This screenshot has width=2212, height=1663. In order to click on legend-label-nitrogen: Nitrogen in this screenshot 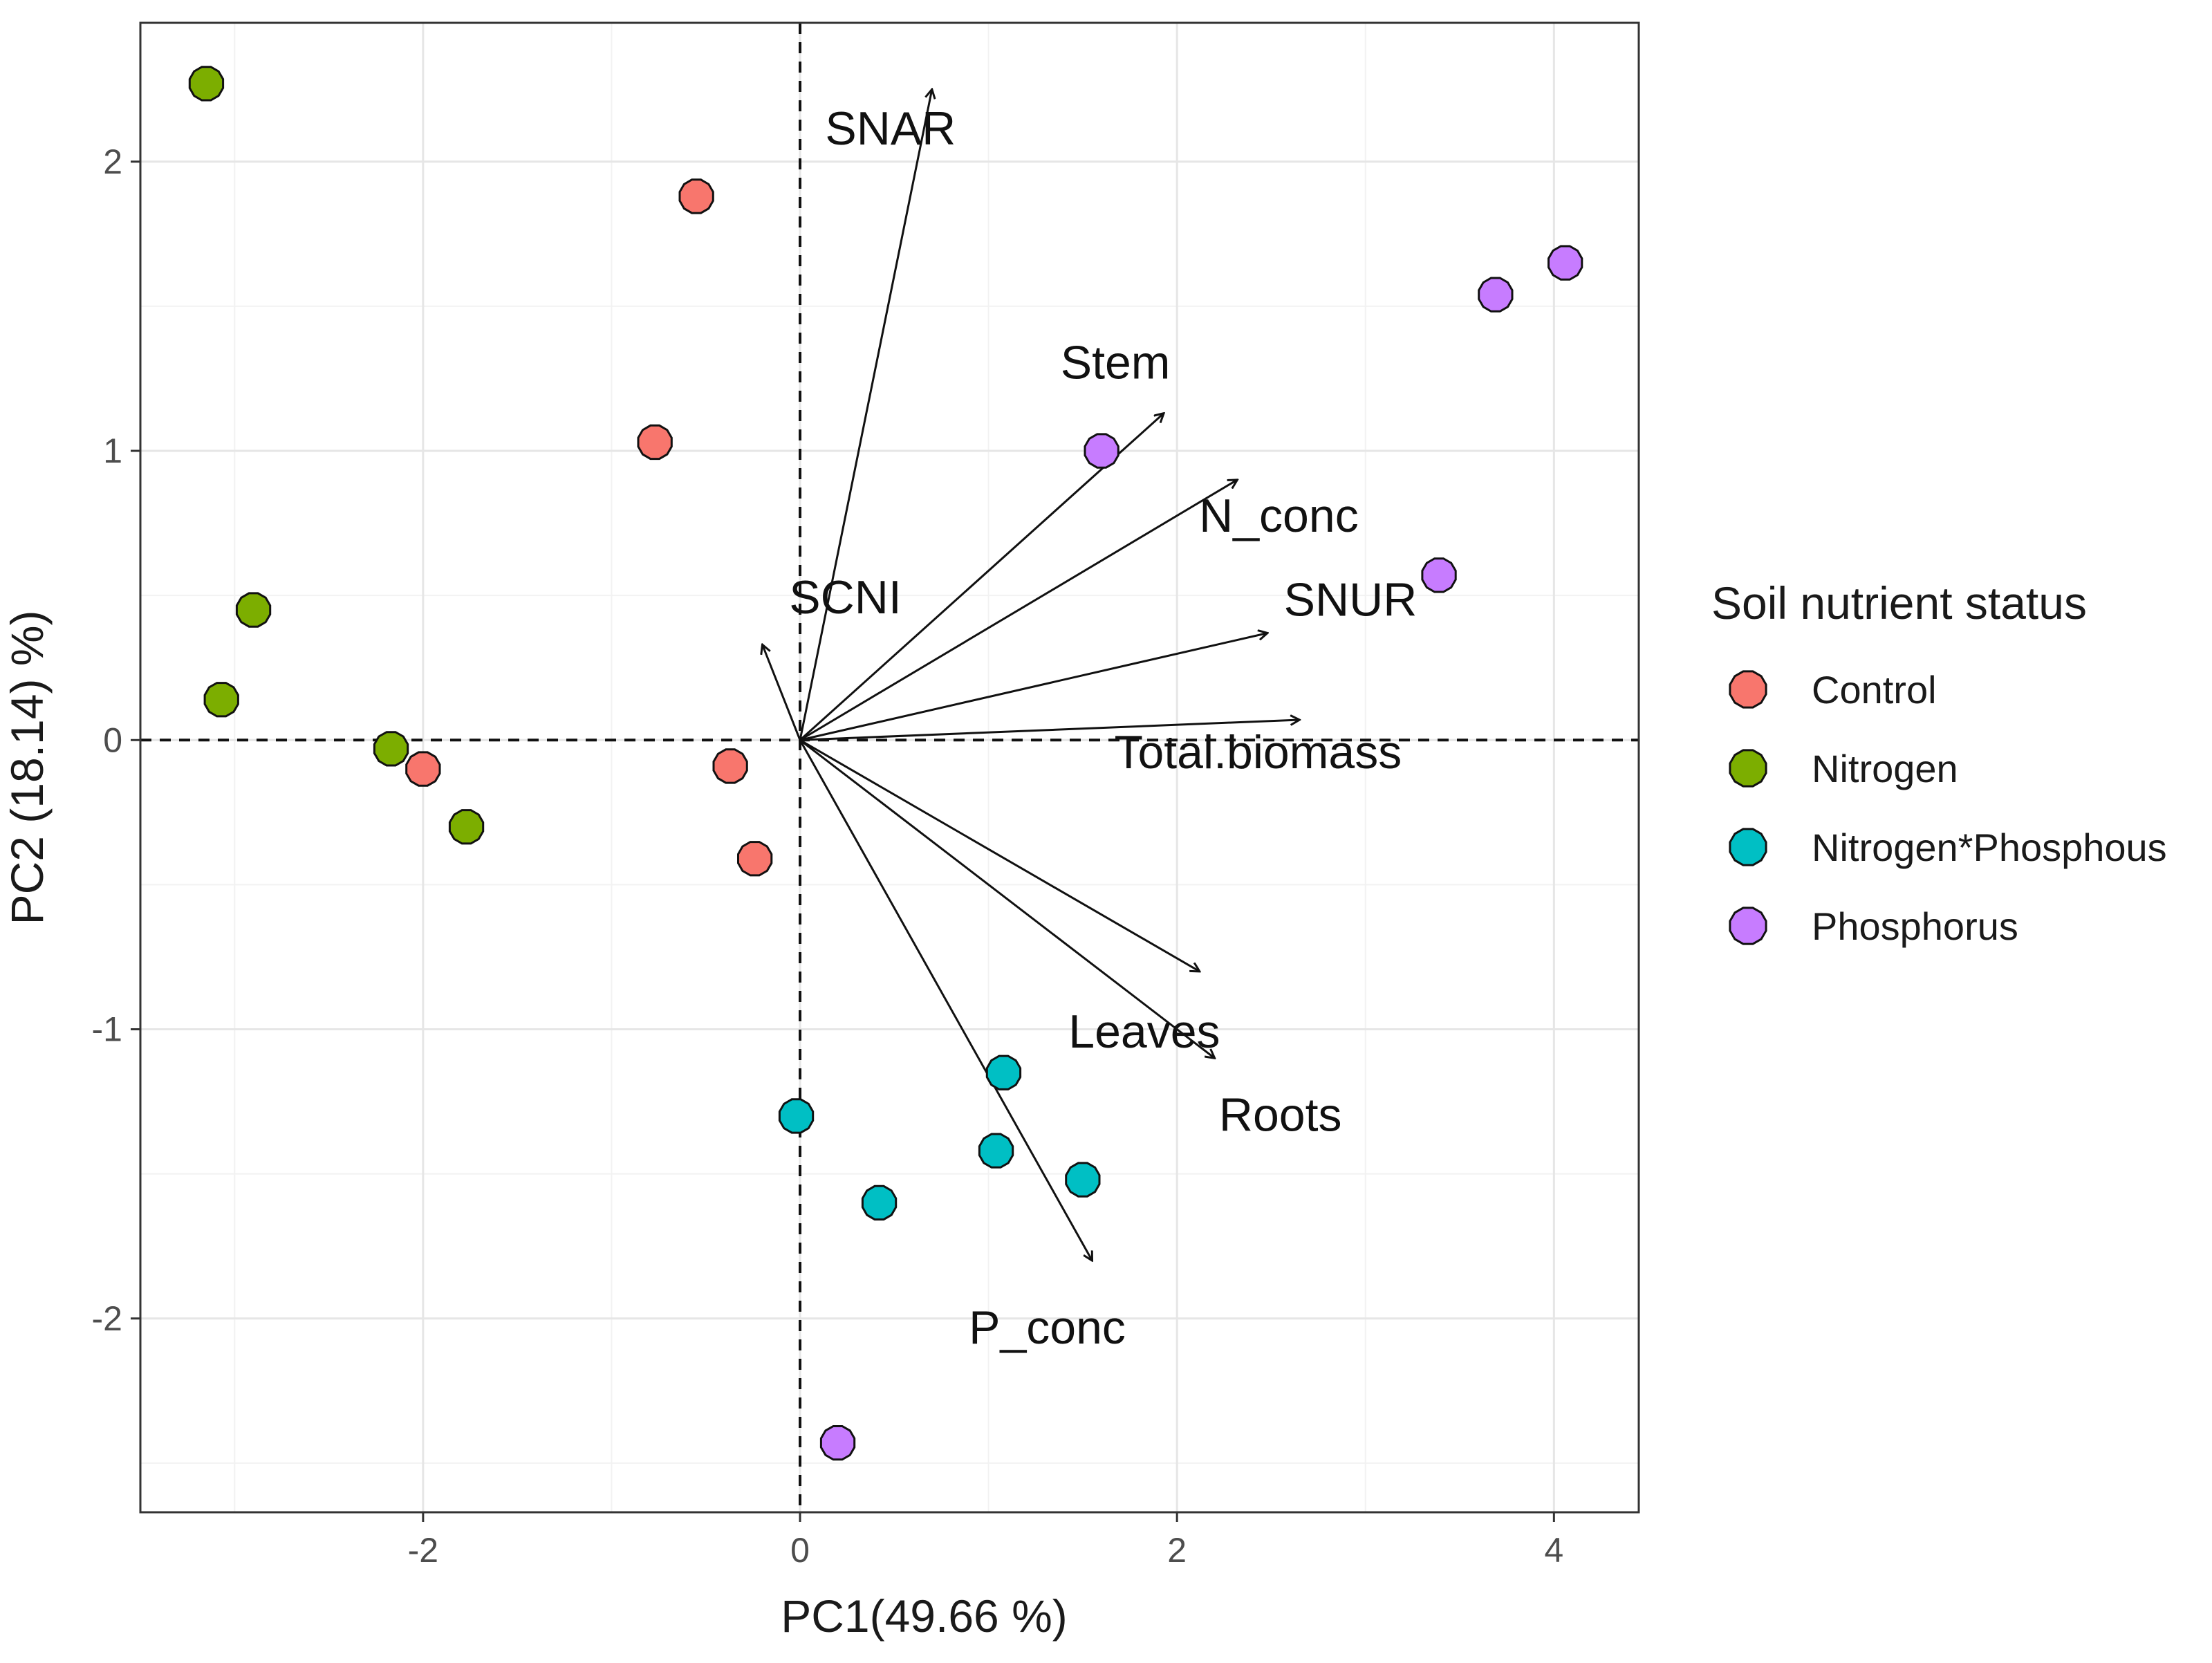, I will do `click(1885, 768)`.